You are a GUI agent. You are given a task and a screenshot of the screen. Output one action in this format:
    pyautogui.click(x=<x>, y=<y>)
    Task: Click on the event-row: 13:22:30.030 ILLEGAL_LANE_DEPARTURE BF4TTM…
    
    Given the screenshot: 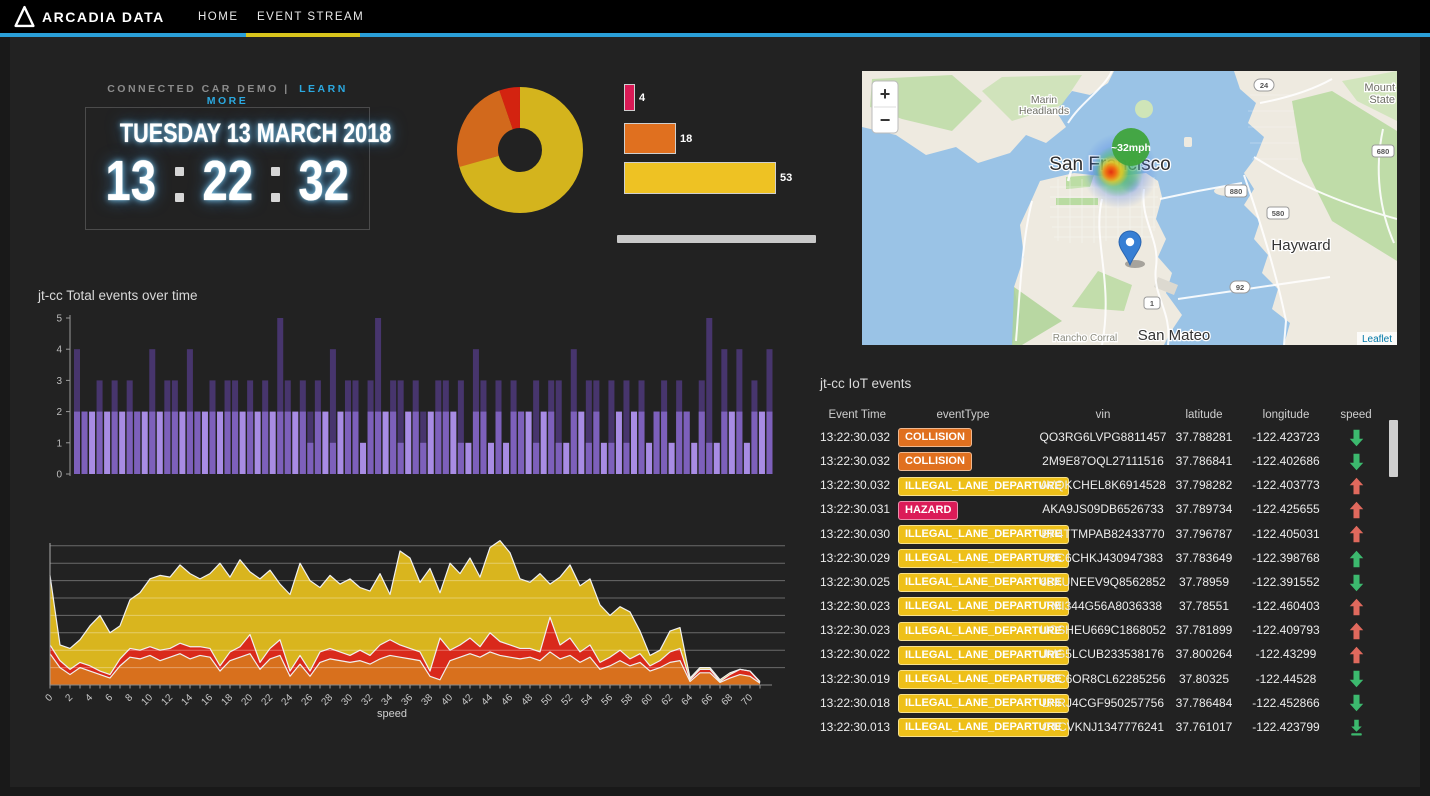 What is the action you would take?
    pyautogui.click(x=1103, y=534)
    